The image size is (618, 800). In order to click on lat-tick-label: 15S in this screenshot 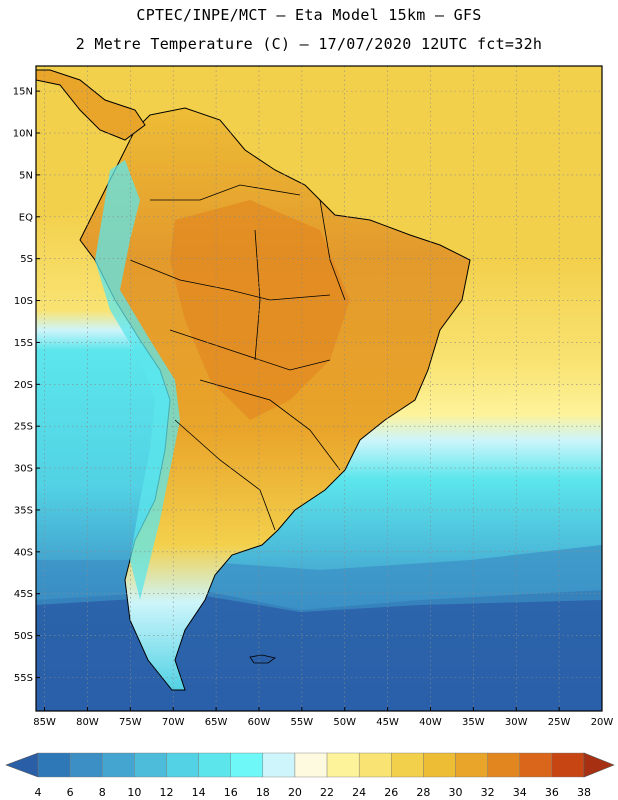, I will do `click(23, 343)`.